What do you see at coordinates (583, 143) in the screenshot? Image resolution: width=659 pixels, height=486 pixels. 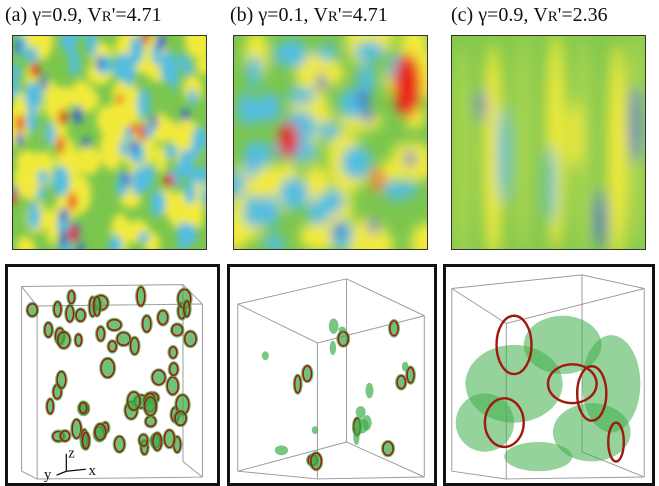 I see `field-streak` at bounding box center [583, 143].